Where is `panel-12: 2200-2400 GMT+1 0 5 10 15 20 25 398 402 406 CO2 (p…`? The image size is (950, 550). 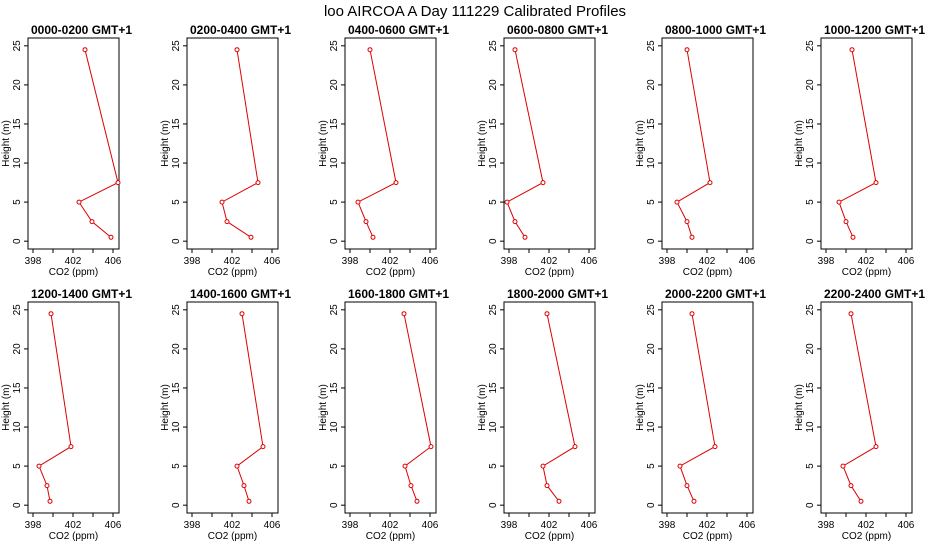 panel-12: 2200-2400 GMT+1 0 5 10 15 20 25 398 402 406 CO2 (p… is located at coordinates (859, 414).